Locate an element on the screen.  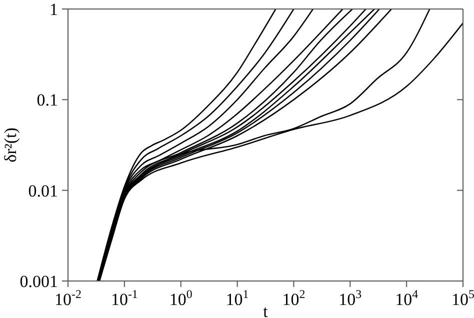
x-tick-label: 10$^{0}$ is located at coordinates (180, 298).